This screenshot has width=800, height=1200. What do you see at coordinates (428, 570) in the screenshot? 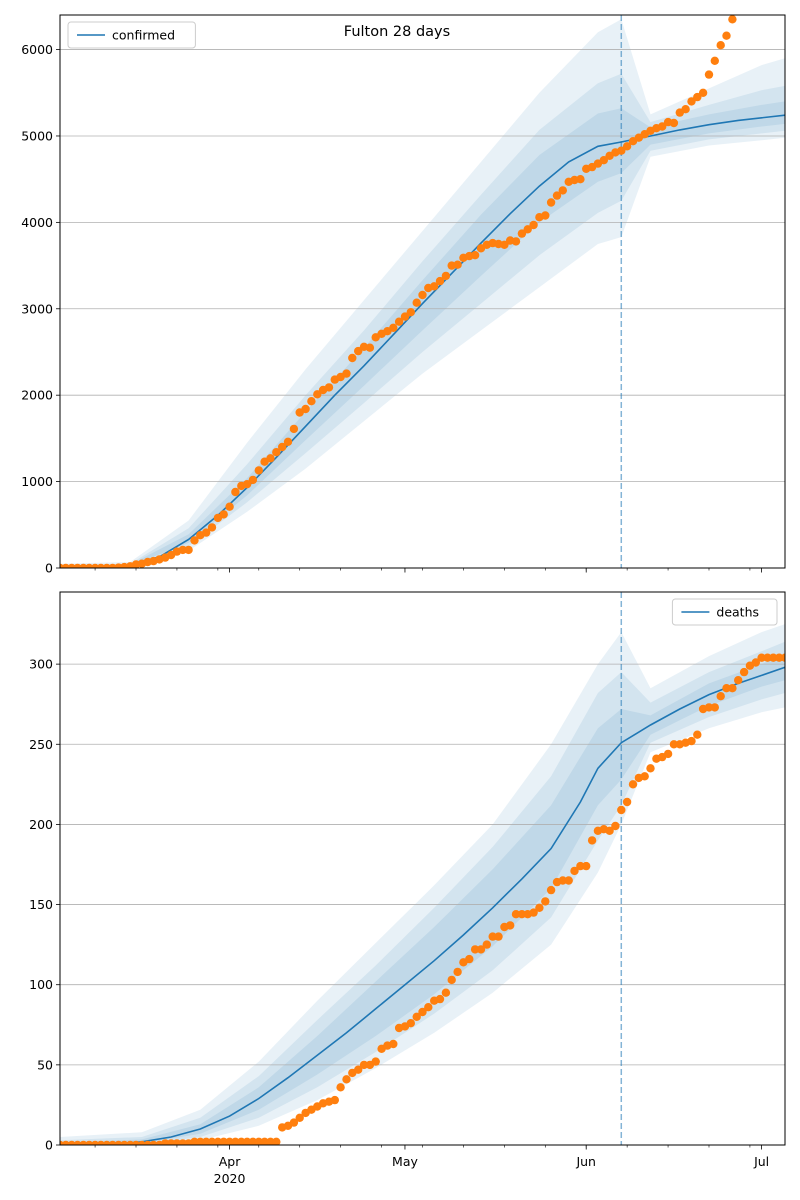
I see `confirmed-x-axis` at bounding box center [428, 570].